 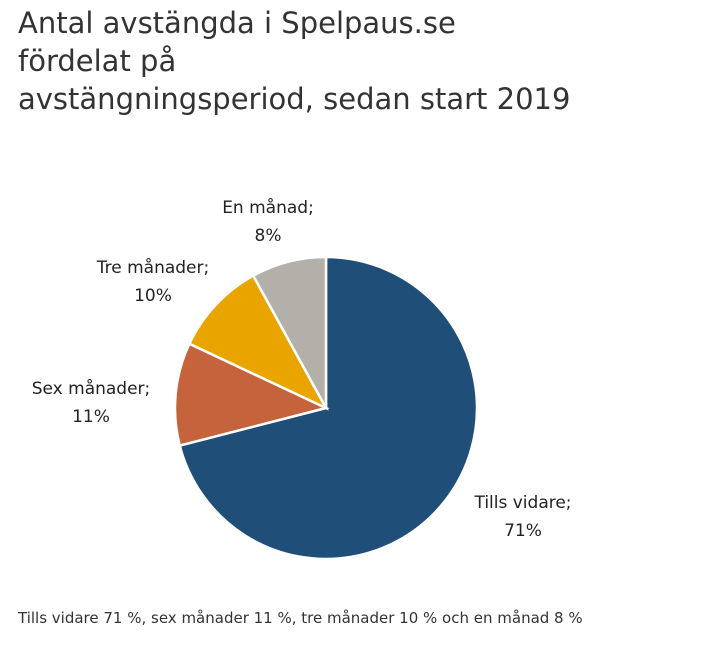 I want to click on data-label: Sex månader;, so click(x=91, y=388).